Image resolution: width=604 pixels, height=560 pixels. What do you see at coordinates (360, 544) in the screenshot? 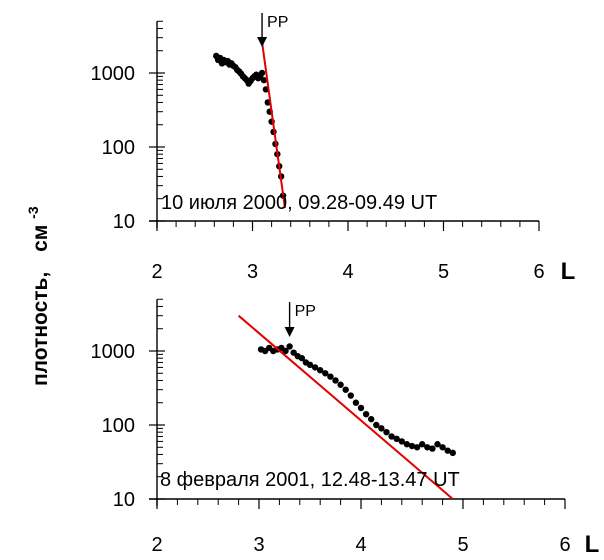
I see `panel2-x-tick-label: 4` at bounding box center [360, 544].